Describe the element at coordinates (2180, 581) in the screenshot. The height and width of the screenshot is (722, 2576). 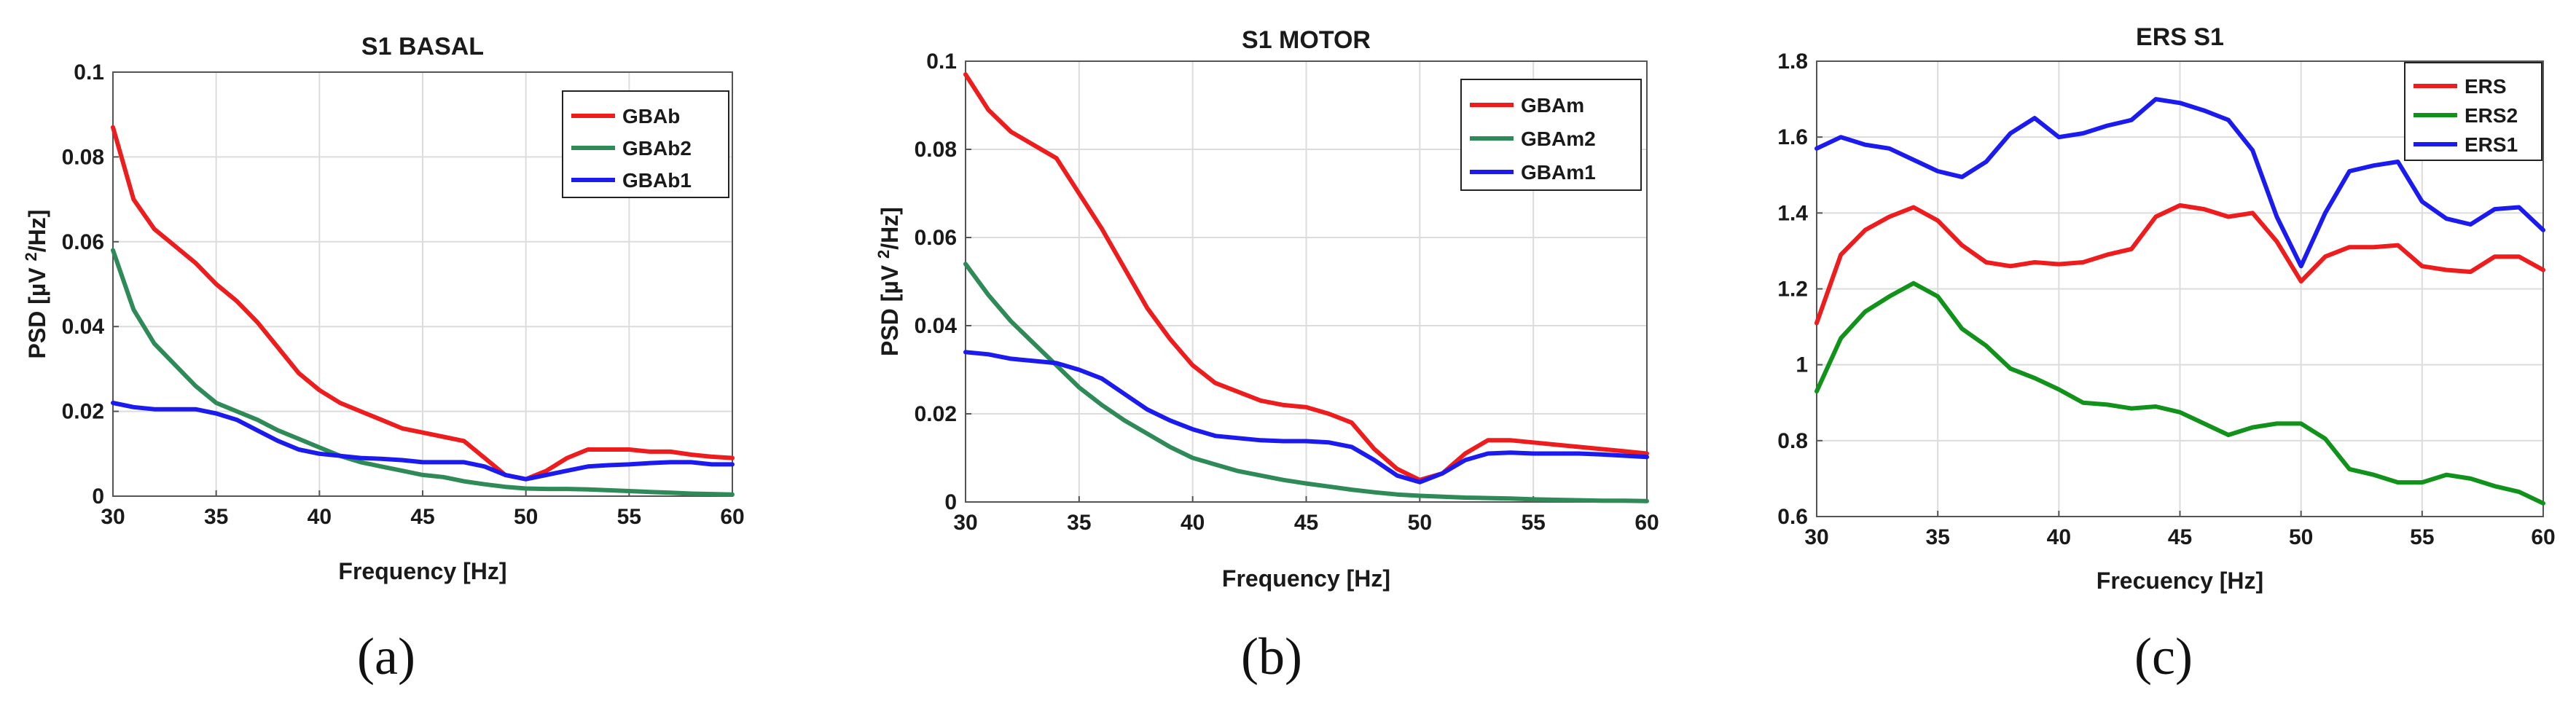
I see `x-axis-label: Frecuency [Hz]` at that location.